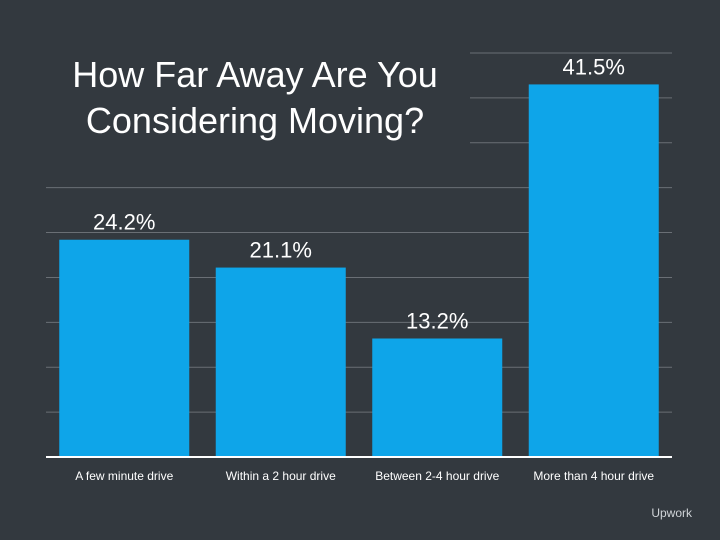 This screenshot has height=540, width=720. Describe the element at coordinates (124, 476) in the screenshot. I see `category-label: A few minute drive` at that location.